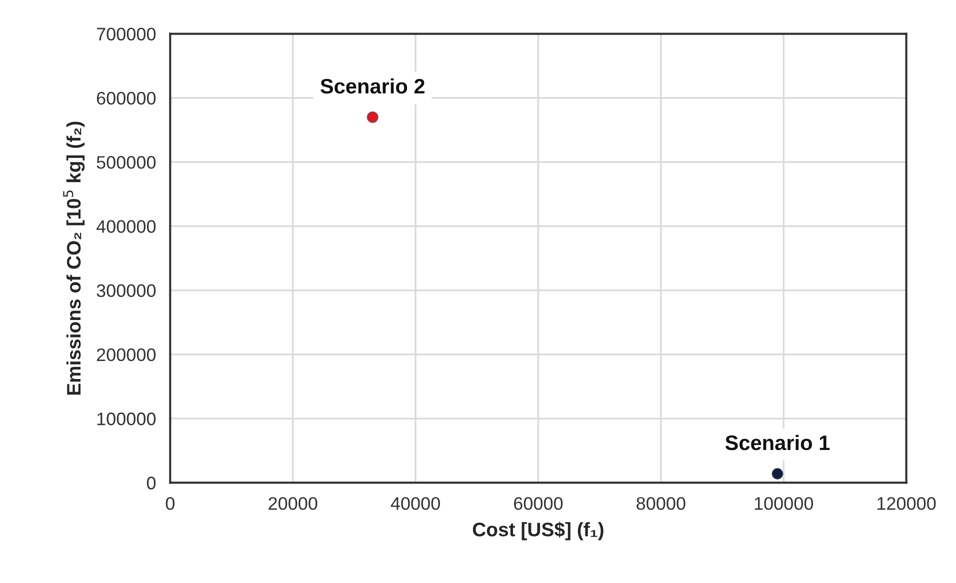 The width and height of the screenshot is (956, 583). What do you see at coordinates (151, 483) in the screenshot?
I see `y-tick-label: 0` at bounding box center [151, 483].